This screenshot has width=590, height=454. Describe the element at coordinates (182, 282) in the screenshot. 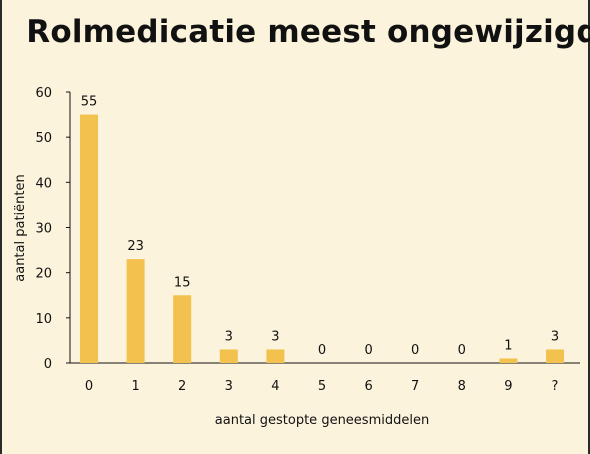

I see `value-label: 15` at that location.